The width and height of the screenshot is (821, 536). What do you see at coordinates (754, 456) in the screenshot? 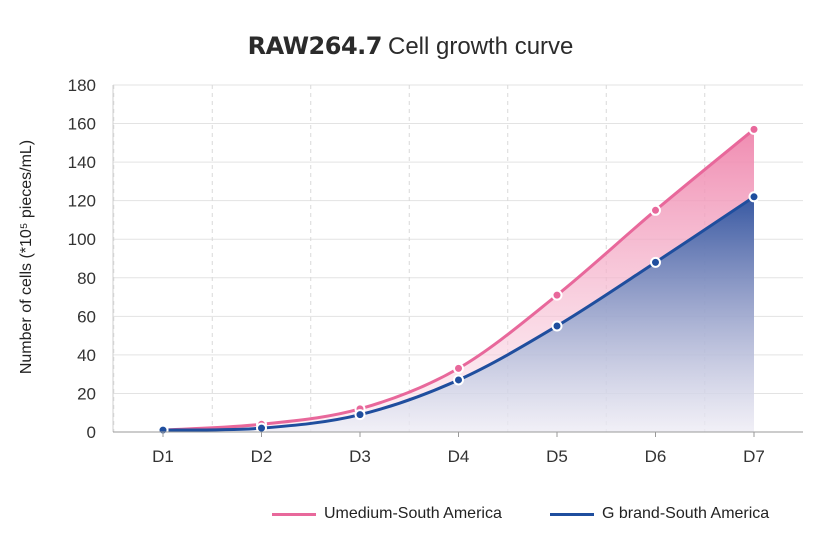
I see `x-tick-label: D7` at bounding box center [754, 456].